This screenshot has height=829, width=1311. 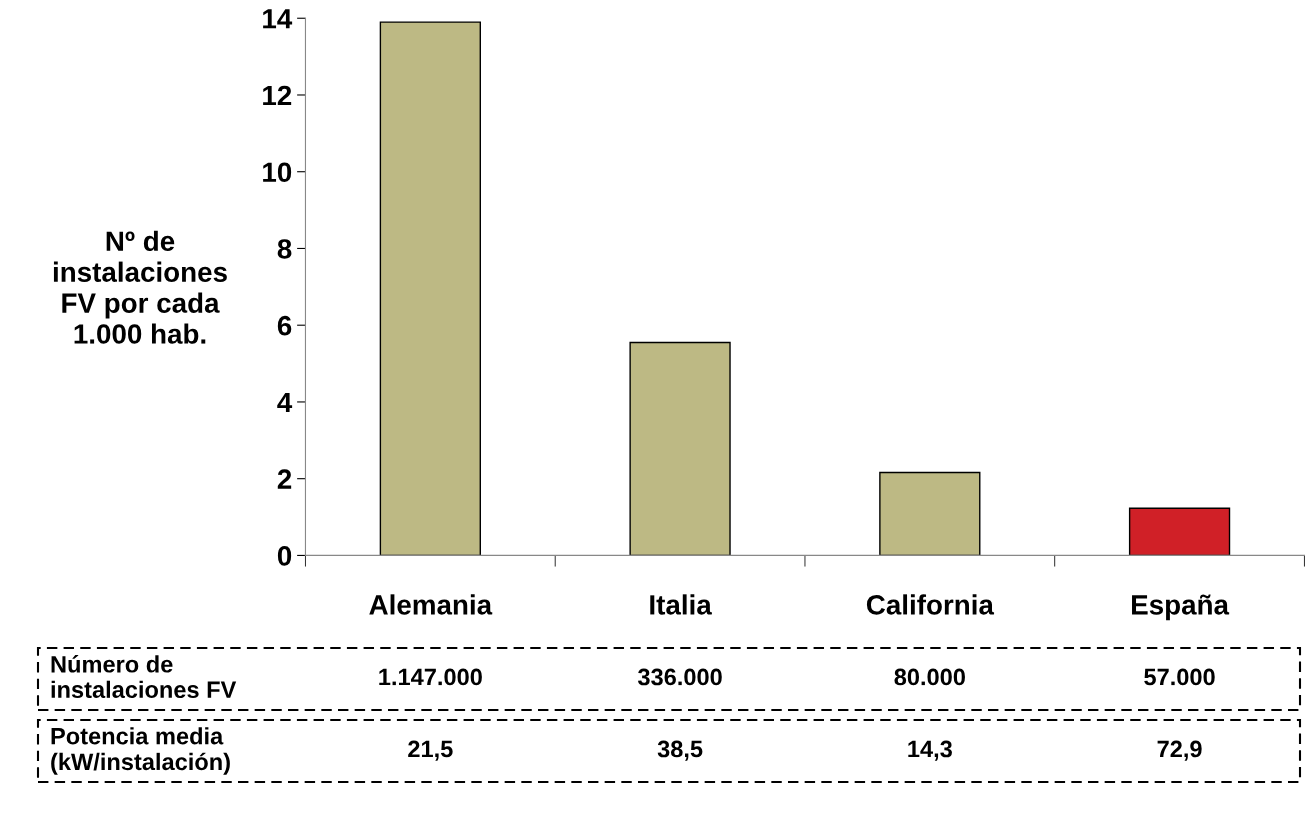 What do you see at coordinates (284, 249) in the screenshot?
I see `y-tick-label: 8` at bounding box center [284, 249].